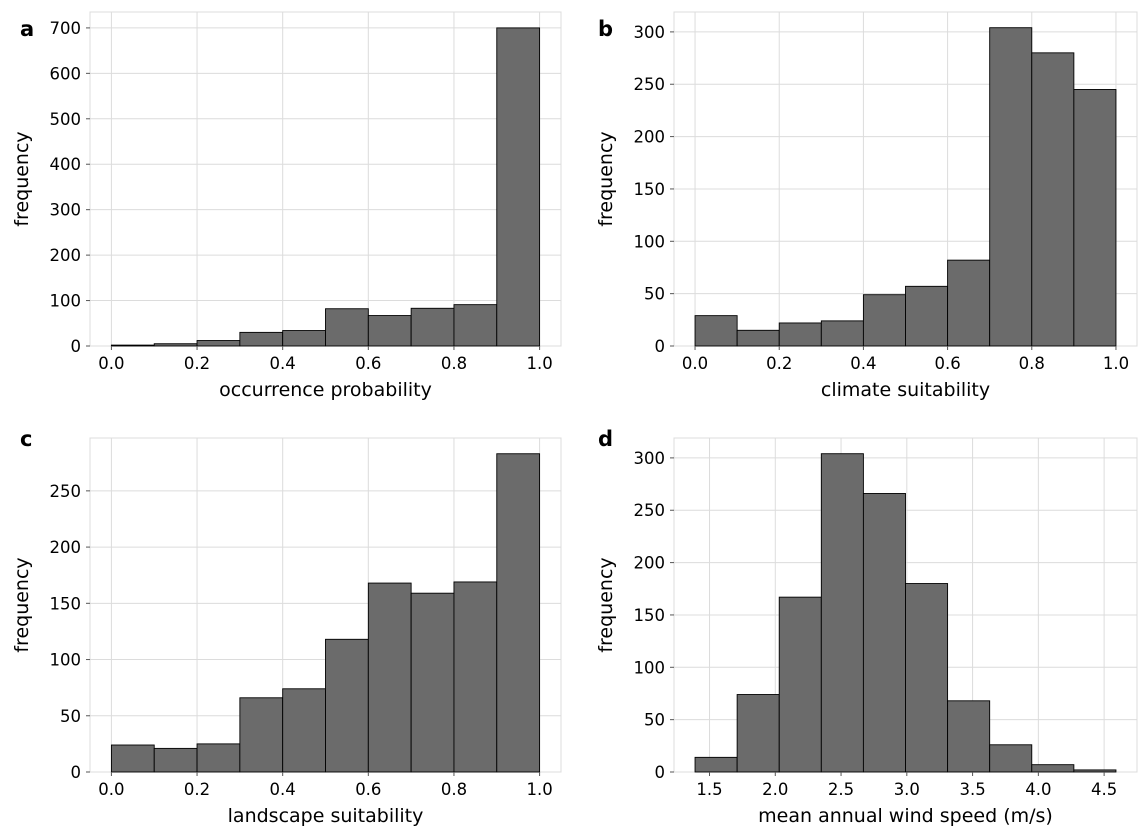 The image size is (1139, 829). Describe the element at coordinates (907, 789) in the screenshot. I see `x-tick-label: 3.0` at that location.